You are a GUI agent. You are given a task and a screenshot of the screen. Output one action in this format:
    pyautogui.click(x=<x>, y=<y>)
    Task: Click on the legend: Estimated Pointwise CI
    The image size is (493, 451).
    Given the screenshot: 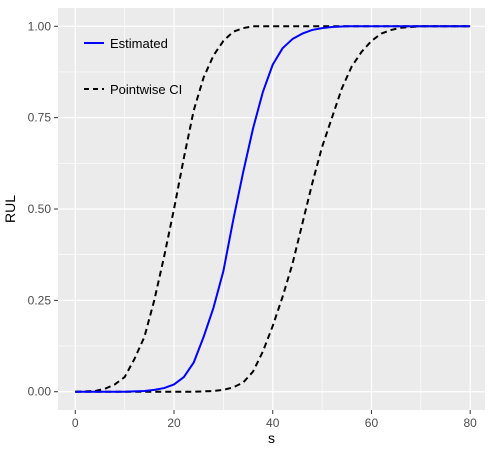 What is the action you would take?
    pyautogui.click(x=133, y=66)
    